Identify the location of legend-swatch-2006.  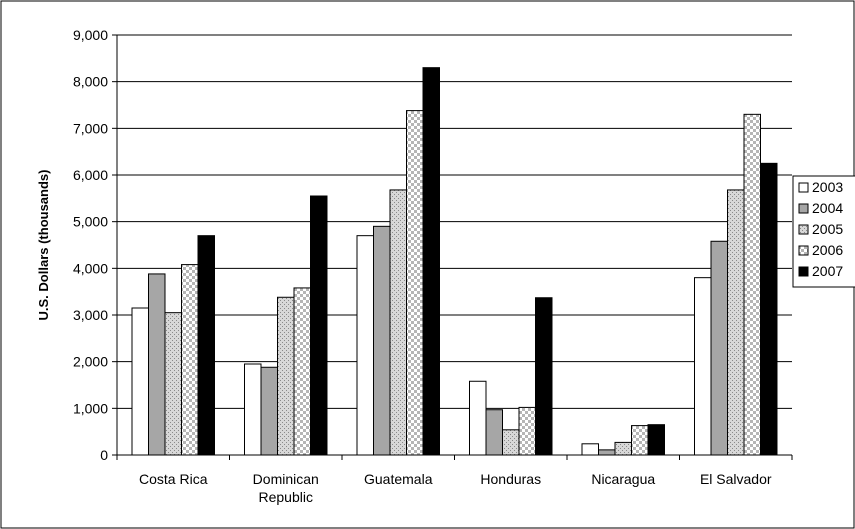
(803, 250).